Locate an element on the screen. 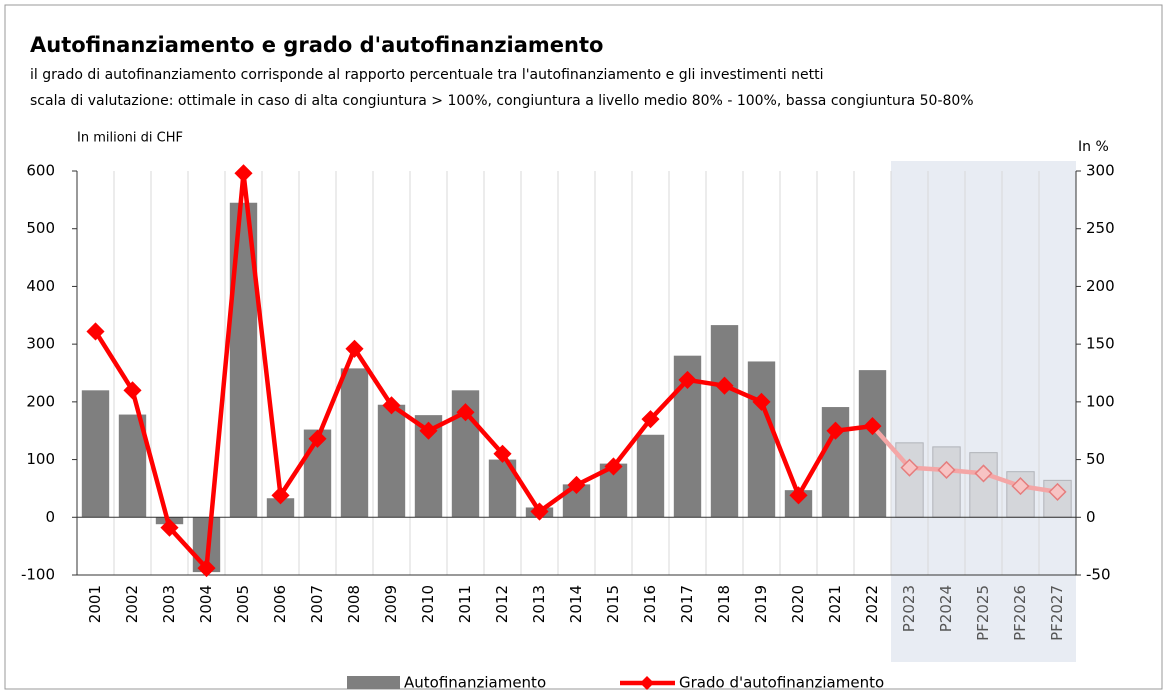 The image size is (1168, 699). x-tick-label: 2022 is located at coordinates (872, 604).